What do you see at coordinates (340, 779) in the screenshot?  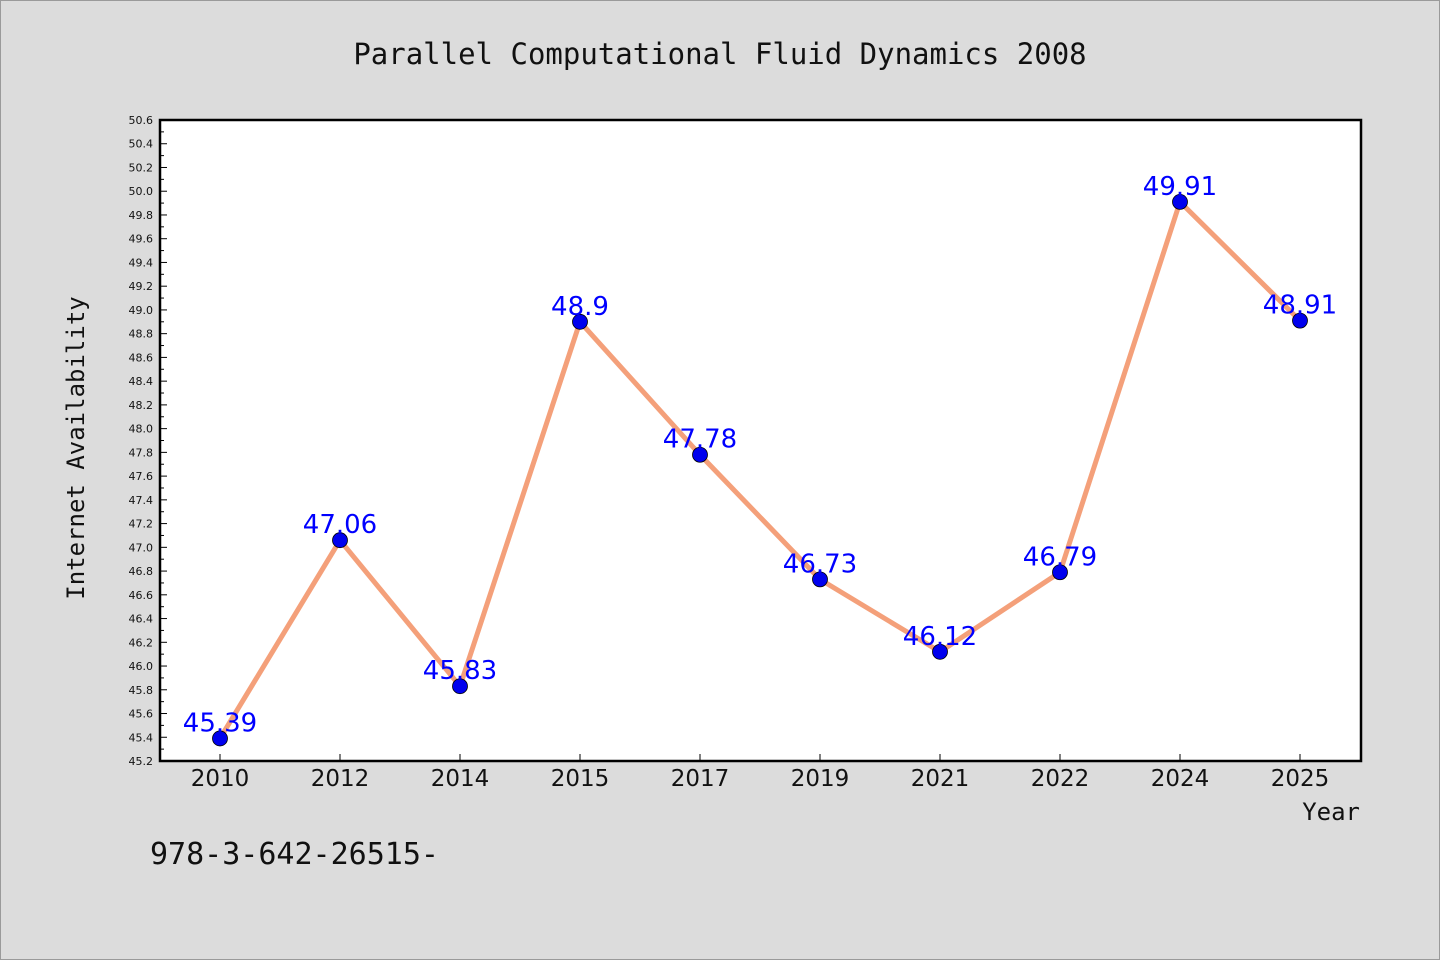 I see `x-tick-label: 2012` at bounding box center [340, 779].